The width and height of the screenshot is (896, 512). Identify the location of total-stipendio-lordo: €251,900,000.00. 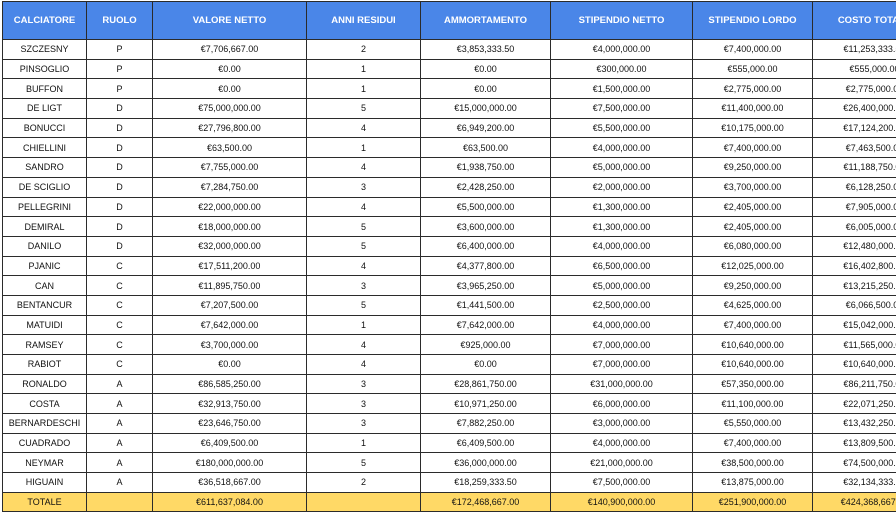
(753, 501).